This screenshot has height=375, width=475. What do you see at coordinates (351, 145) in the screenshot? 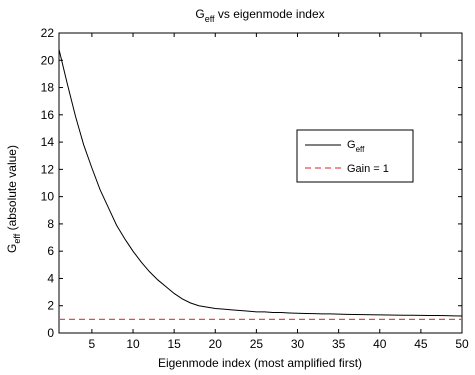
I see `legend-label-geff-main: G` at bounding box center [351, 145].